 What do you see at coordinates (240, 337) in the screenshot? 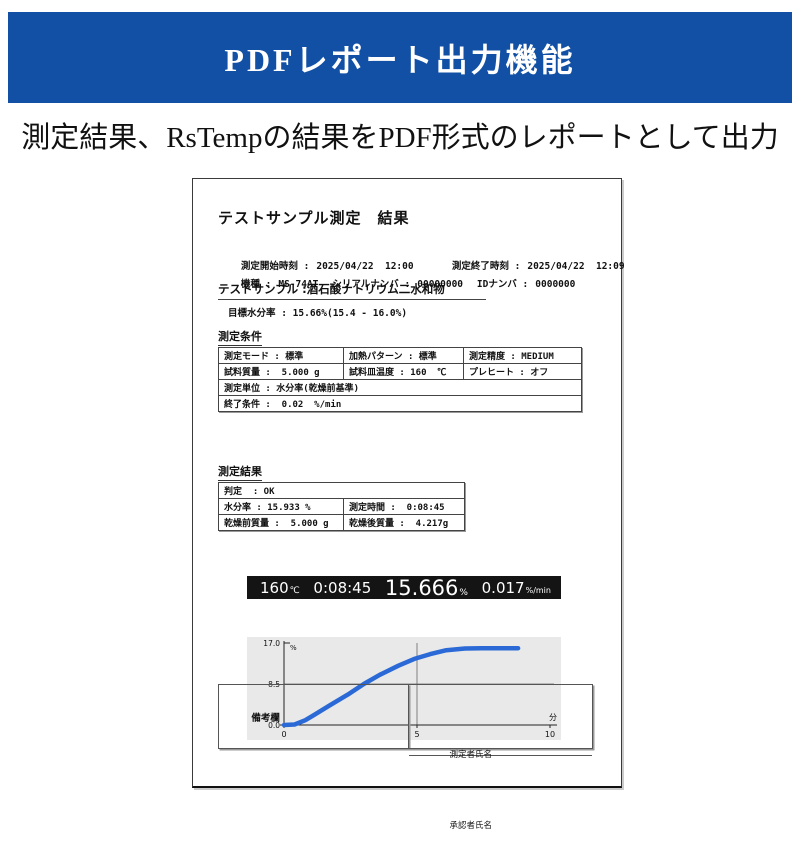
I see `conditions-heading: 測定条件` at bounding box center [240, 337].